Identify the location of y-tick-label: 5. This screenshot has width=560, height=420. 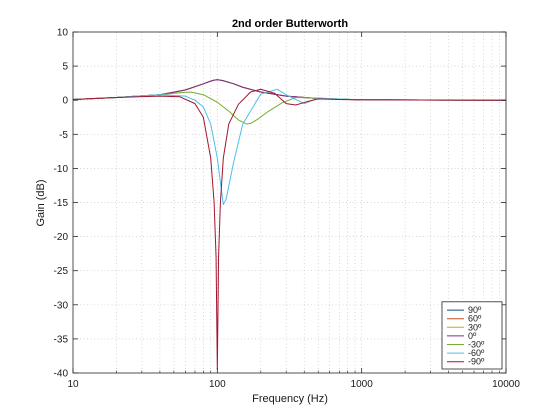
(65, 67).